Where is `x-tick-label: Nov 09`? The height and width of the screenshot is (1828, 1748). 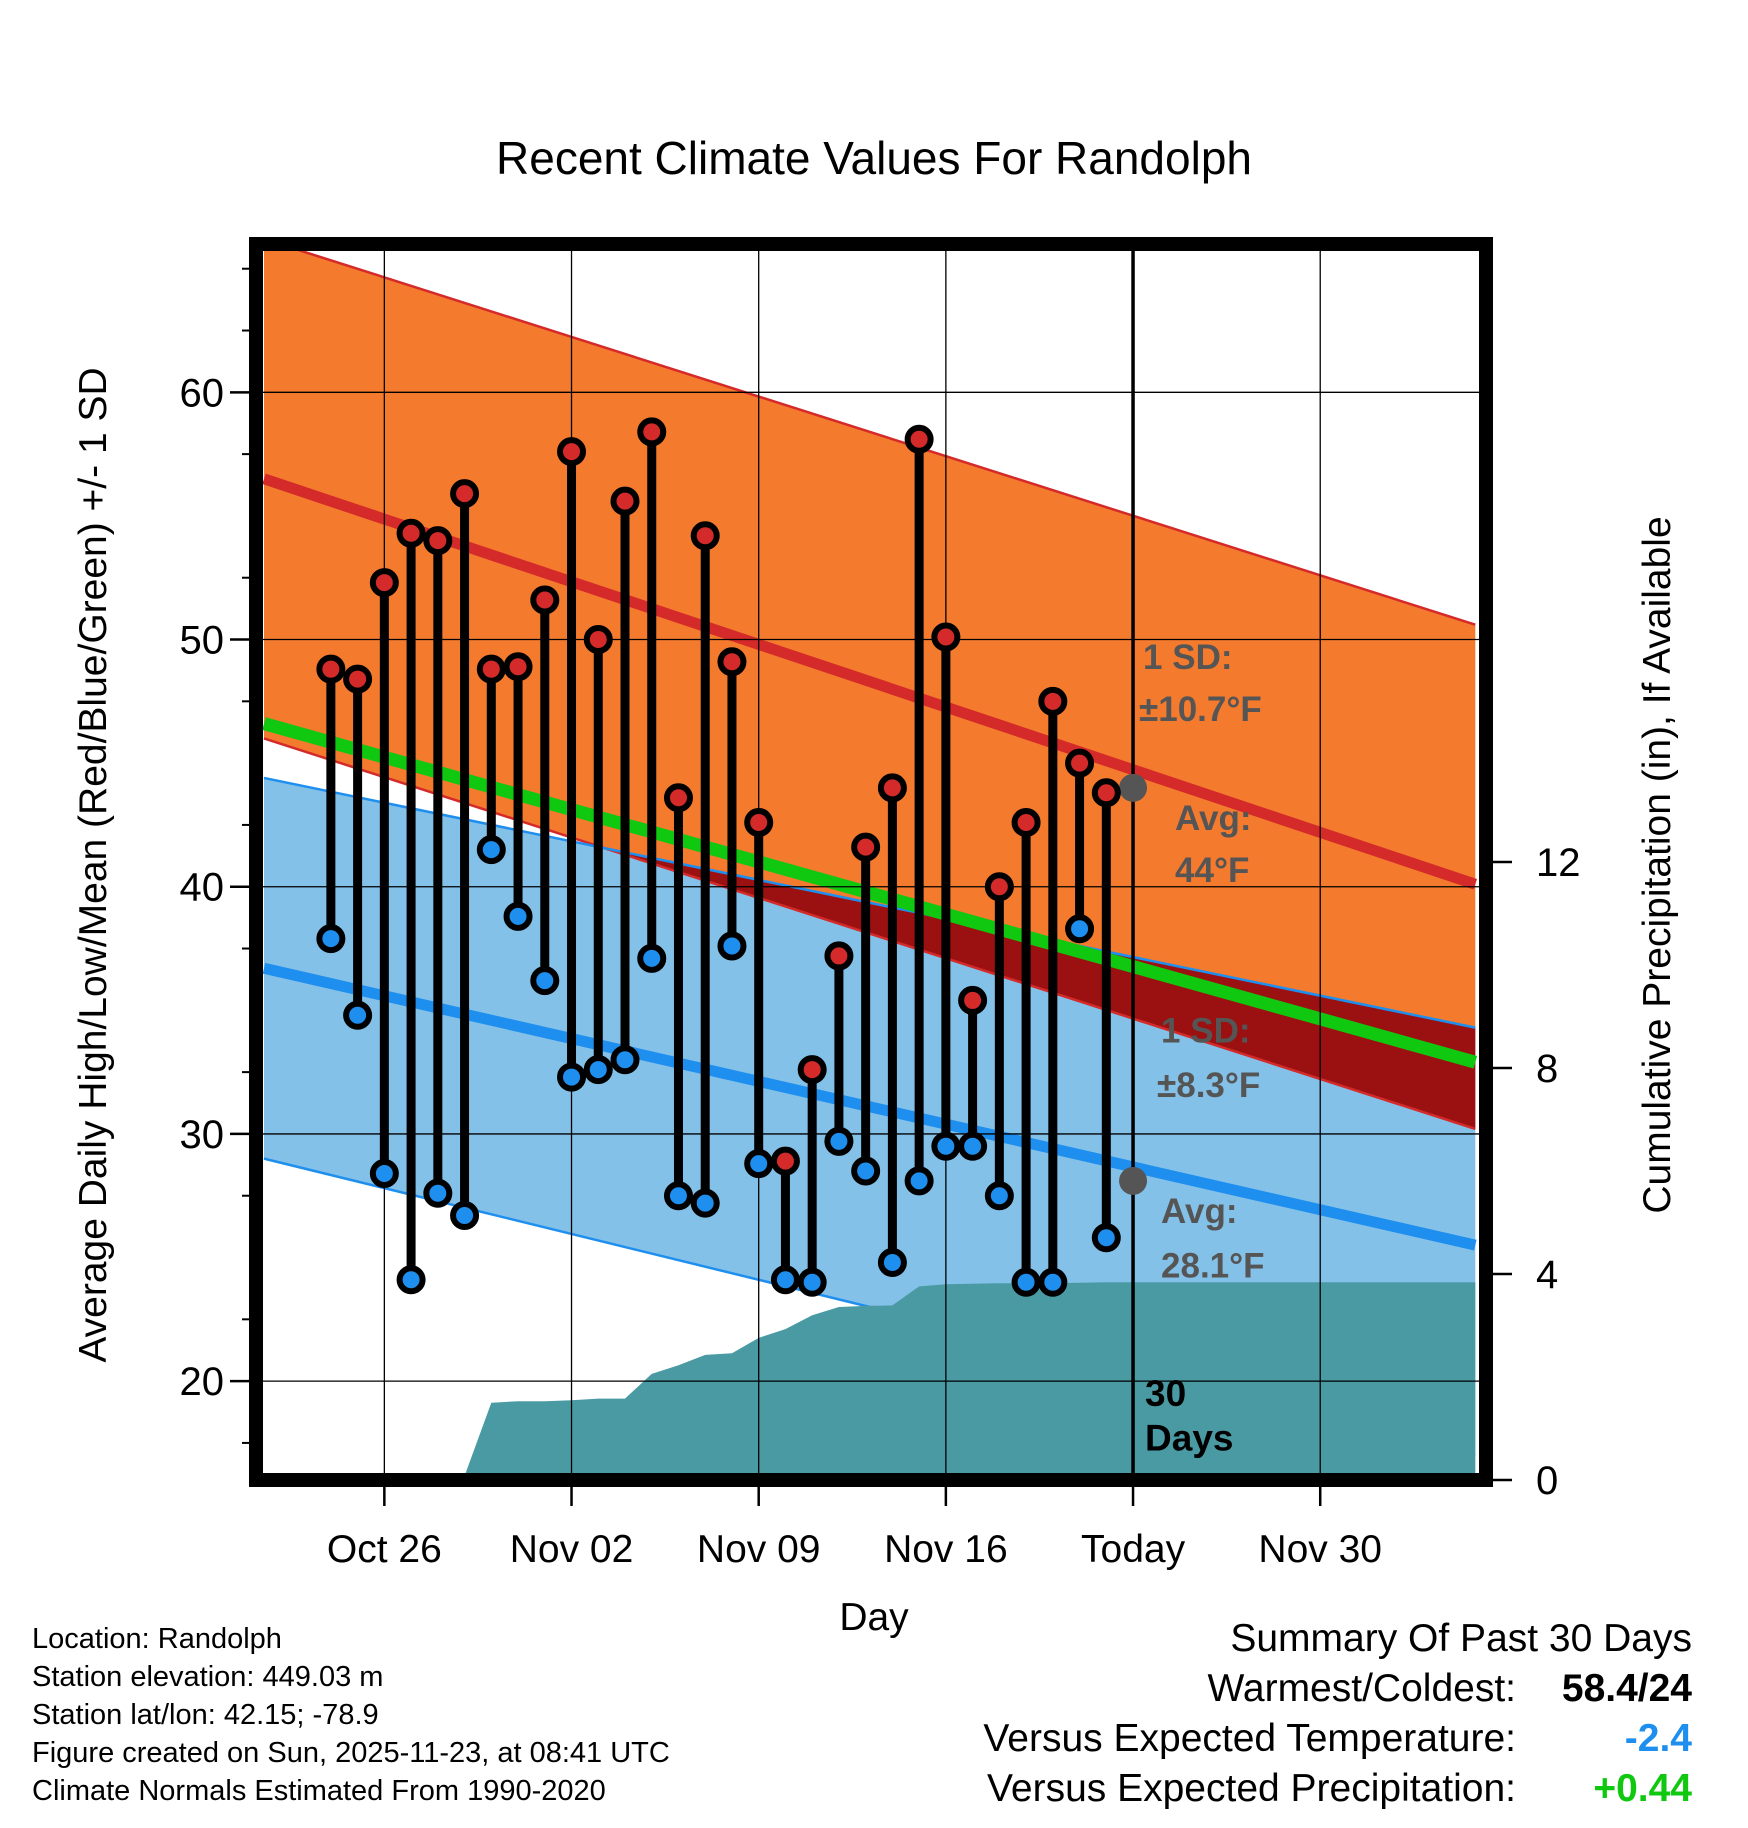
x-tick-label: Nov 09 is located at coordinates (759, 1549).